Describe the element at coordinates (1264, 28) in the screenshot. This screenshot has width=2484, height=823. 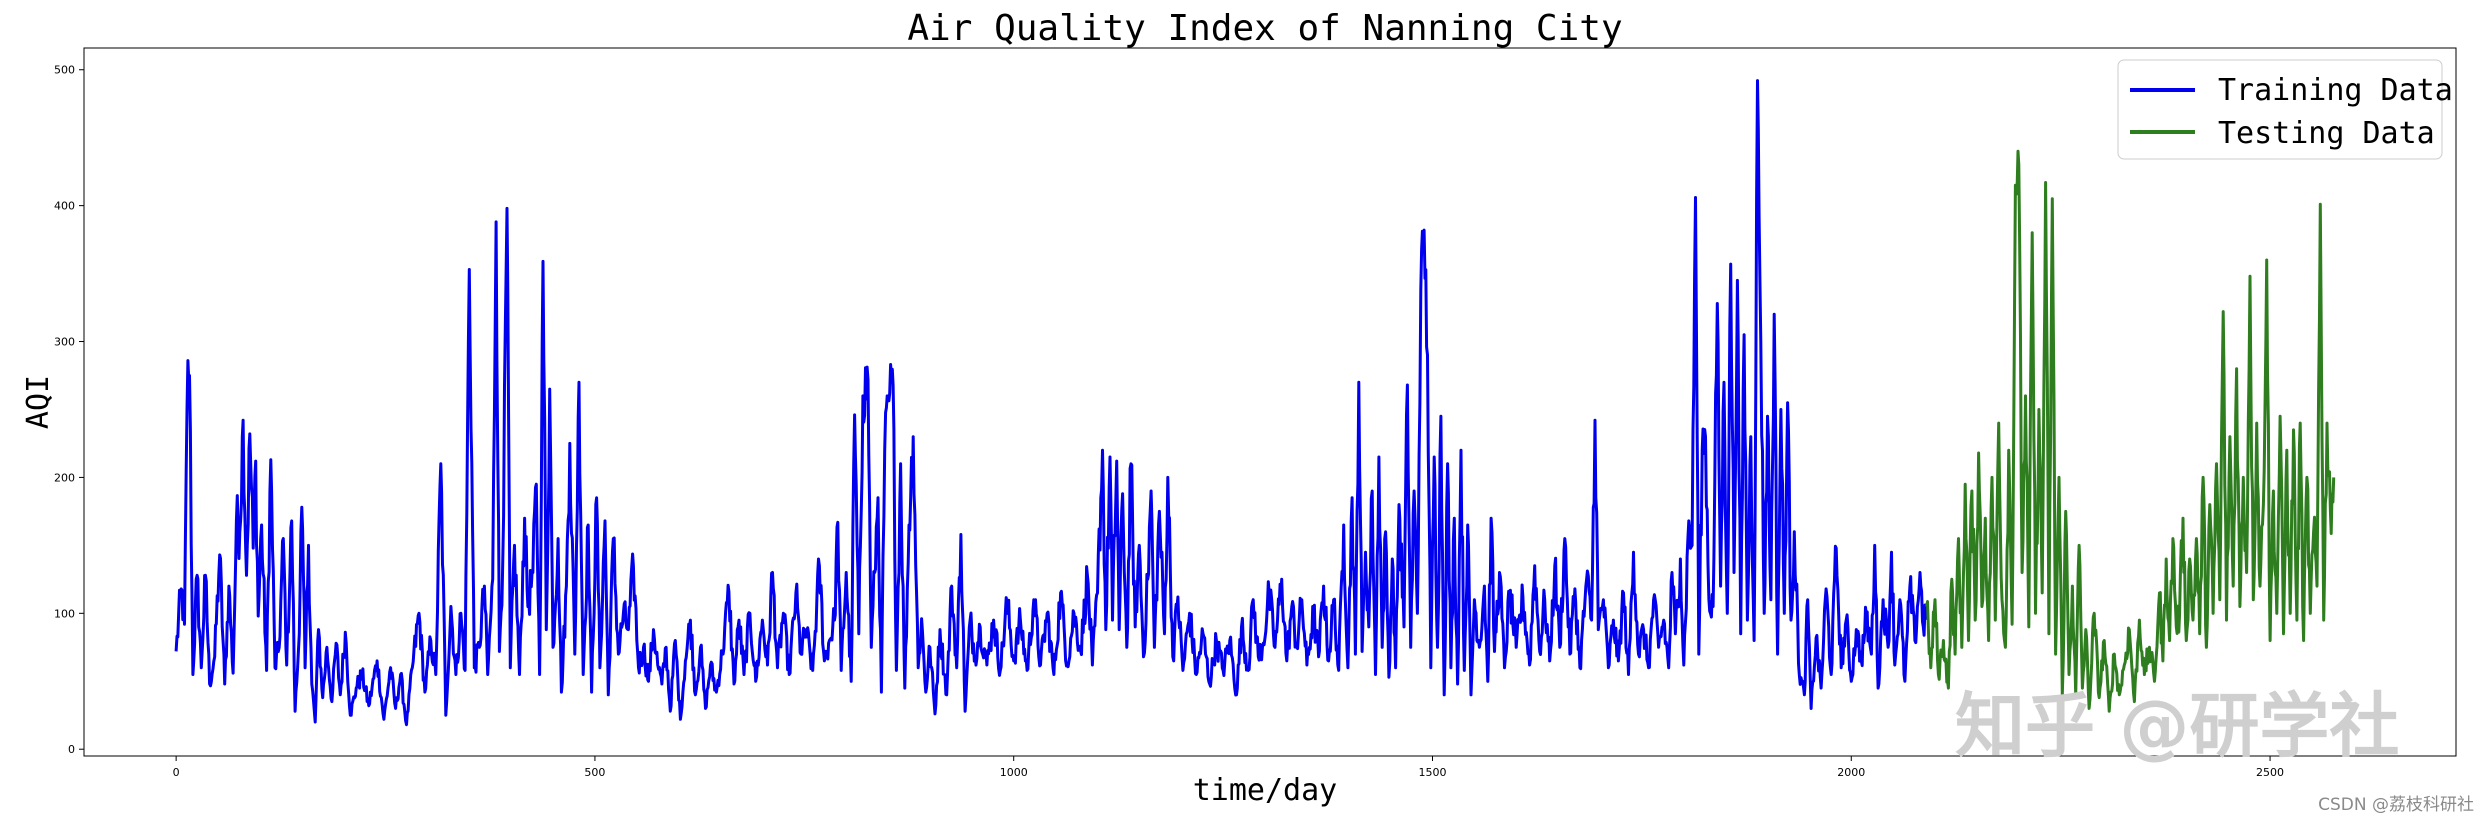
I see `chart-title: Air Quality Index of Nanning City` at that location.